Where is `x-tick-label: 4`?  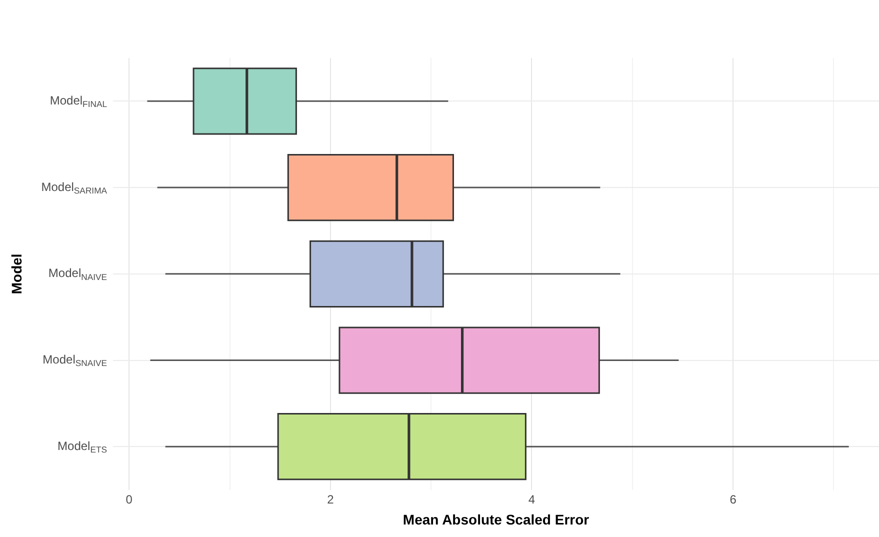 x-tick-label: 4 is located at coordinates (532, 499).